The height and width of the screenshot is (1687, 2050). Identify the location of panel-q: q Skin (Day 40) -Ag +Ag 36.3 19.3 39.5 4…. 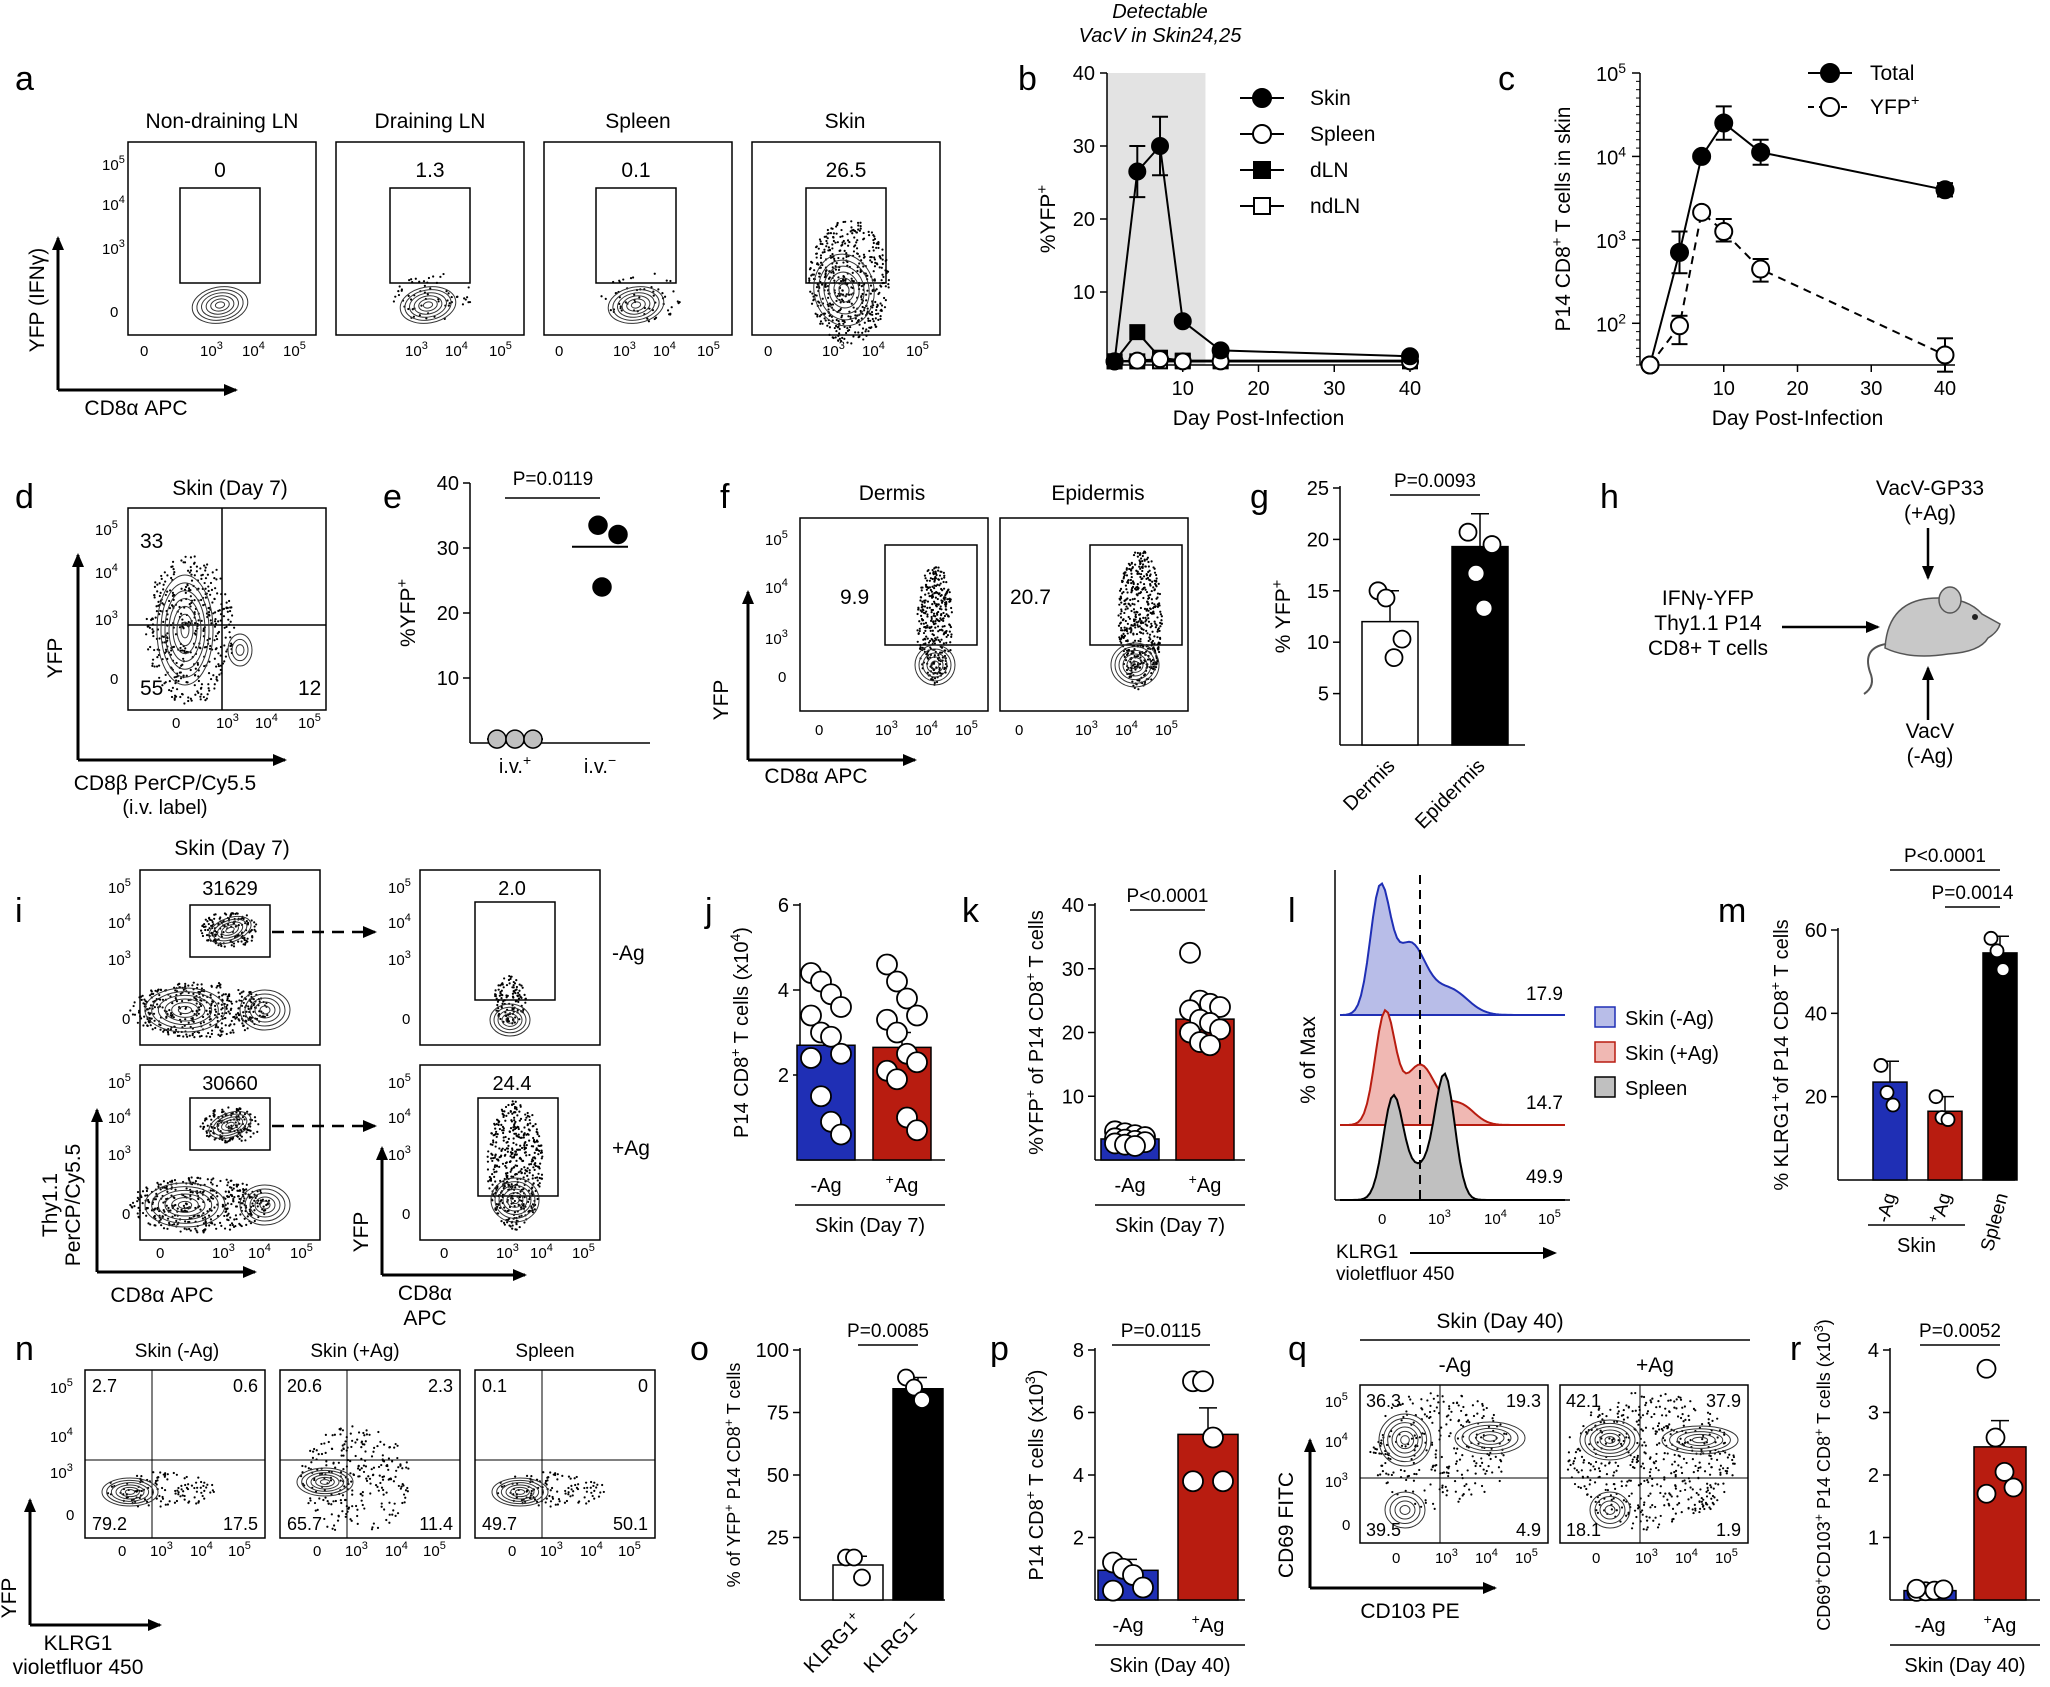
(1512, 1466).